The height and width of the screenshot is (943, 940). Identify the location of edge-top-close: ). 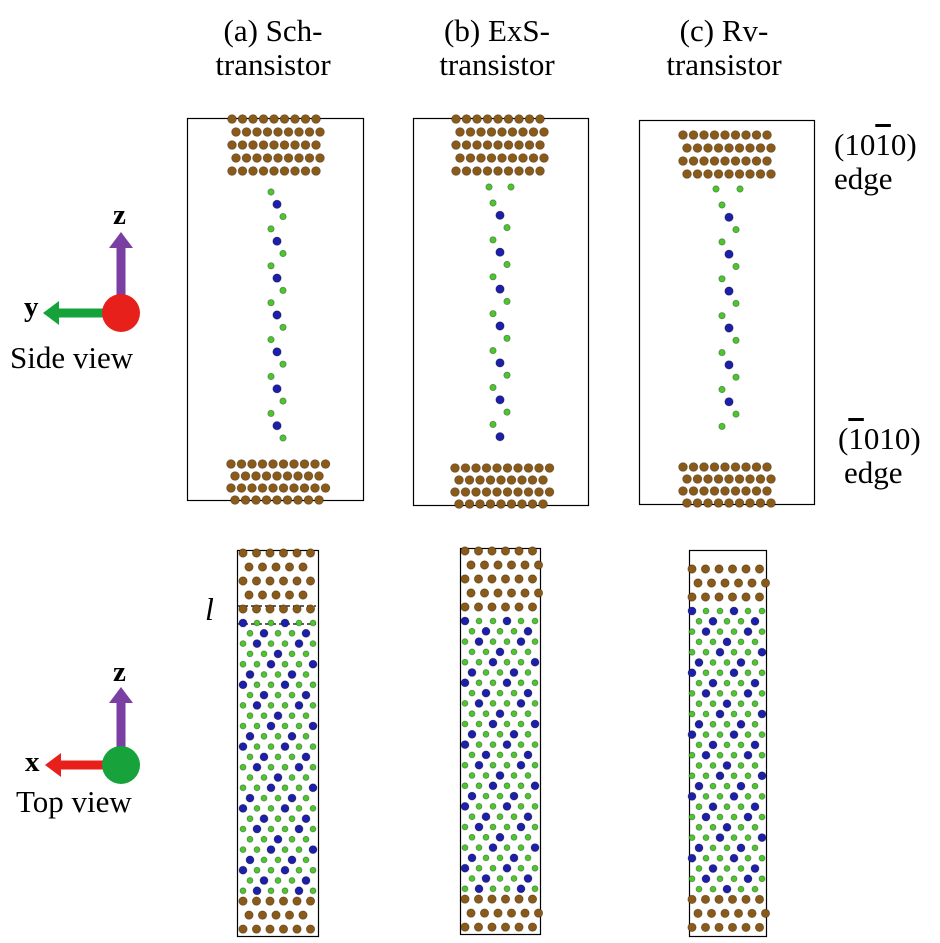
(911, 144).